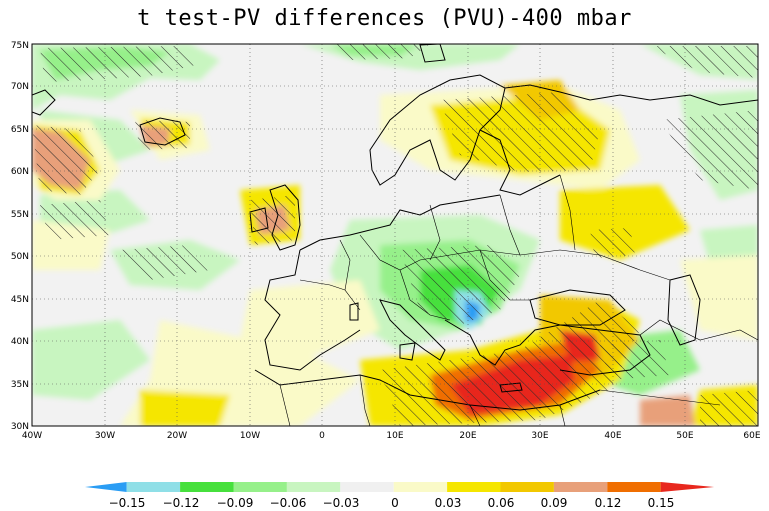 This screenshot has height=511, width=769. Describe the element at coordinates (501, 503) in the screenshot. I see `colorbar-label: 0.06` at that location.